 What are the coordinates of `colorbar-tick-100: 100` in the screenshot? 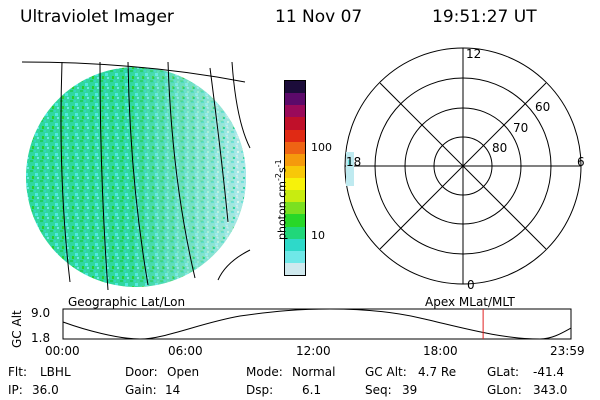 It's located at (321, 147).